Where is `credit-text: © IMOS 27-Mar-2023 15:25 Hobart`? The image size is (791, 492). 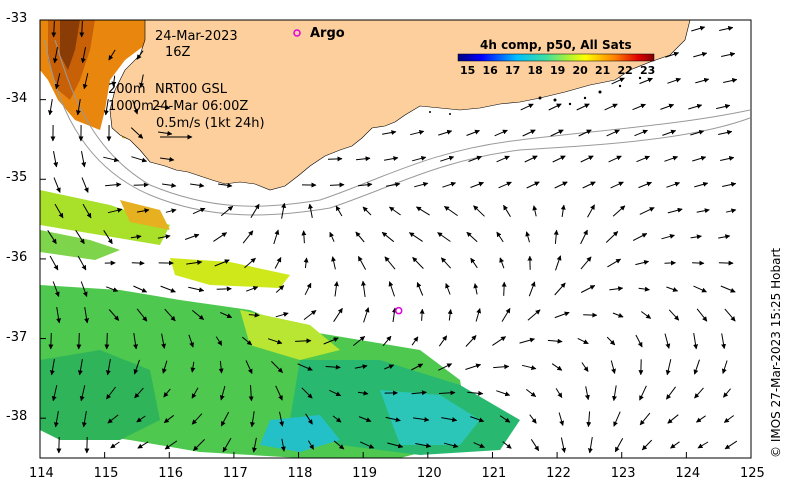
credit-text: © IMOS 27-Mar-2023 15:25 Hobart is located at coordinates (776, 352).